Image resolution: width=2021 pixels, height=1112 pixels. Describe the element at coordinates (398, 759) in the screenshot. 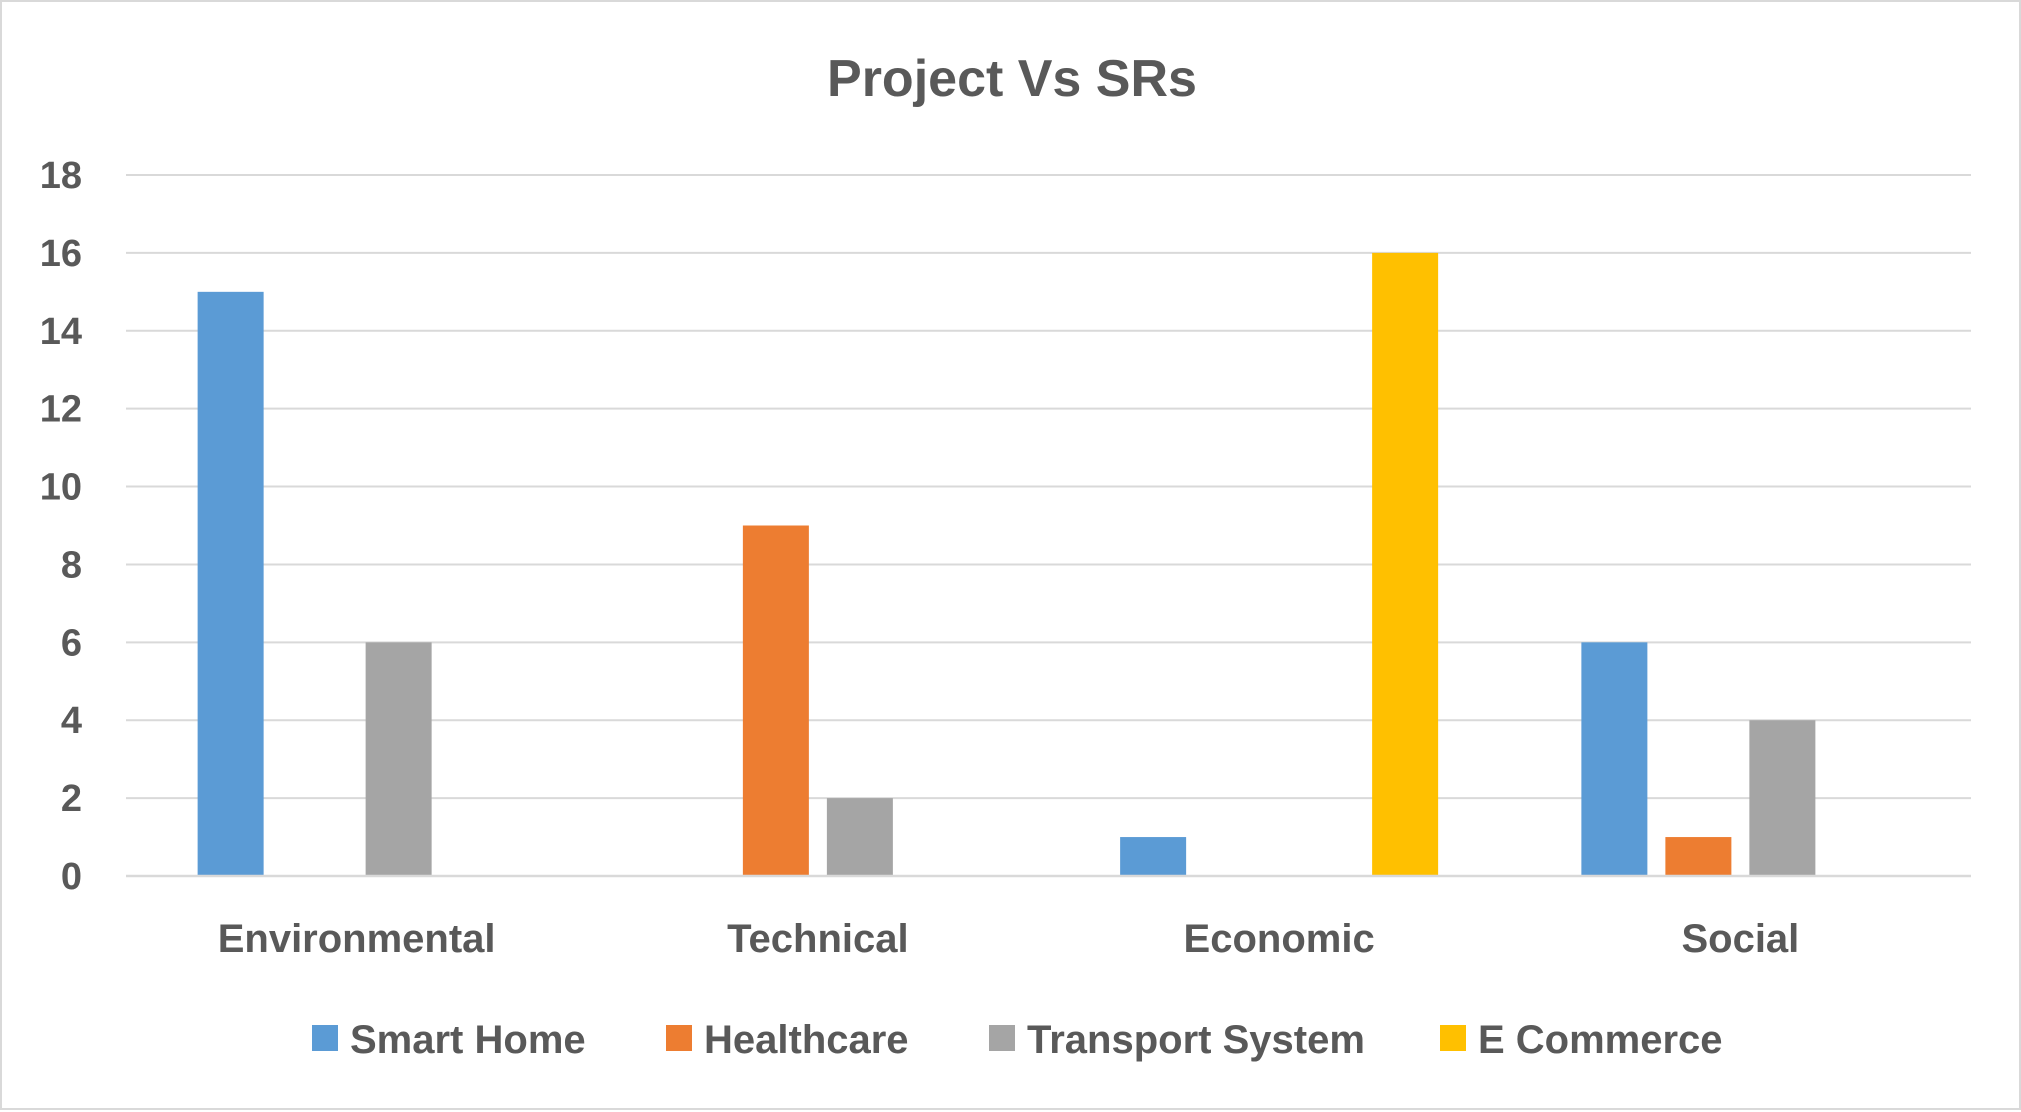

I see `bar-transport-system-environmental` at that location.